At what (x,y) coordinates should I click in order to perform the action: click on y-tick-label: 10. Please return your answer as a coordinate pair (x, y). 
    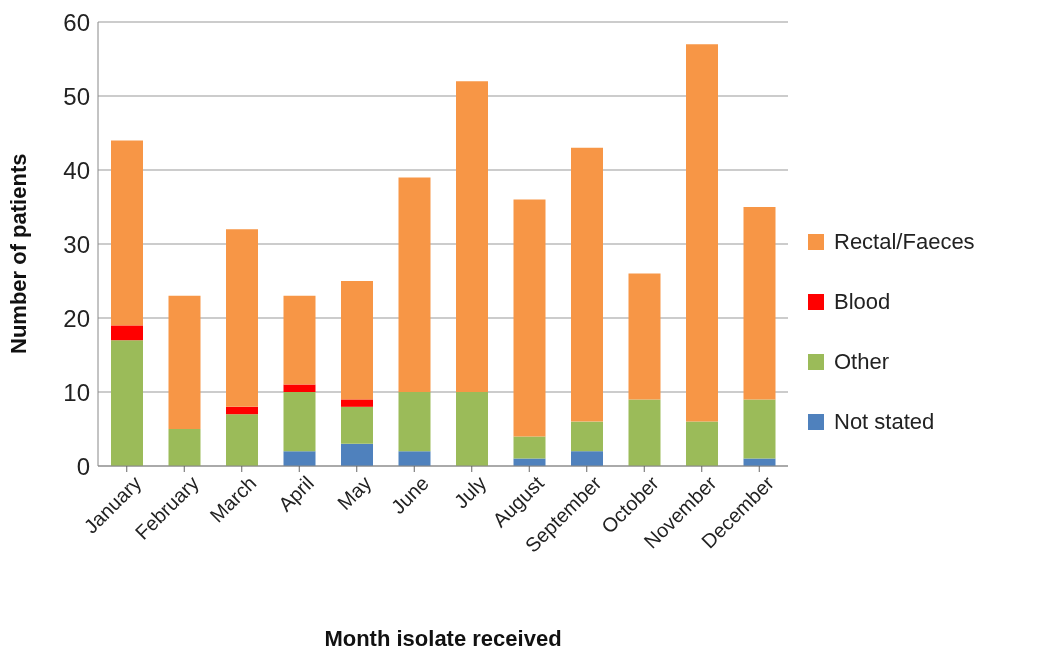
    Looking at the image, I should click on (76, 392).